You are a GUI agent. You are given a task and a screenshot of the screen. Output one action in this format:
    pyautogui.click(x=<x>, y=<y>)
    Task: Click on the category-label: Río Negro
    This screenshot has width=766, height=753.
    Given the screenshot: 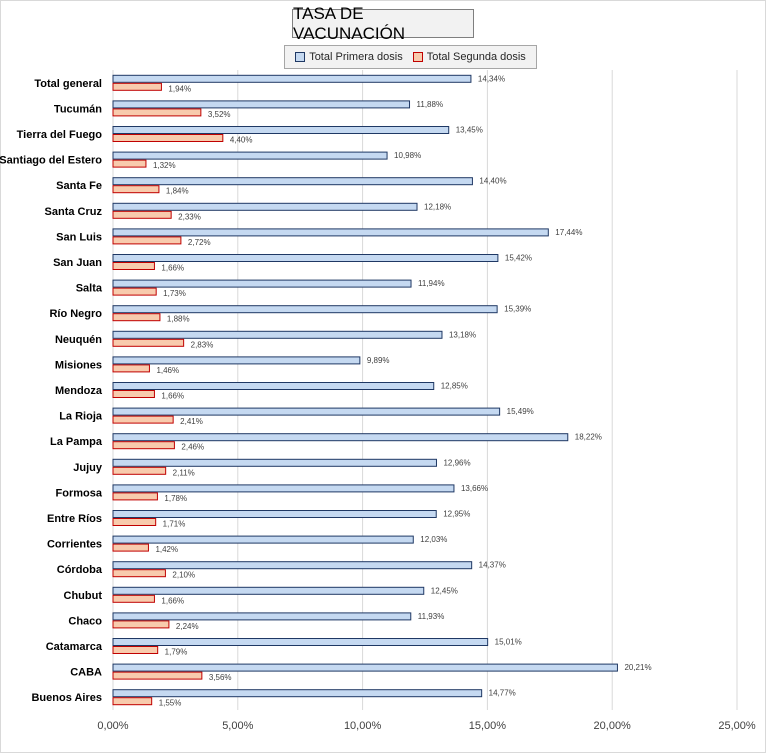 What is the action you would take?
    pyautogui.click(x=75, y=314)
    